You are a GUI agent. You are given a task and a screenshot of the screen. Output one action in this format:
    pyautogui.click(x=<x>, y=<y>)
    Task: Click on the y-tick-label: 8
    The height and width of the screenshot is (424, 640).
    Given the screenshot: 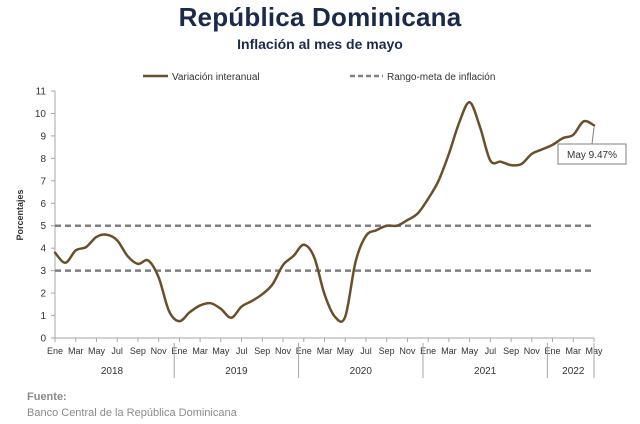 What is the action you would take?
    pyautogui.click(x=43, y=159)
    